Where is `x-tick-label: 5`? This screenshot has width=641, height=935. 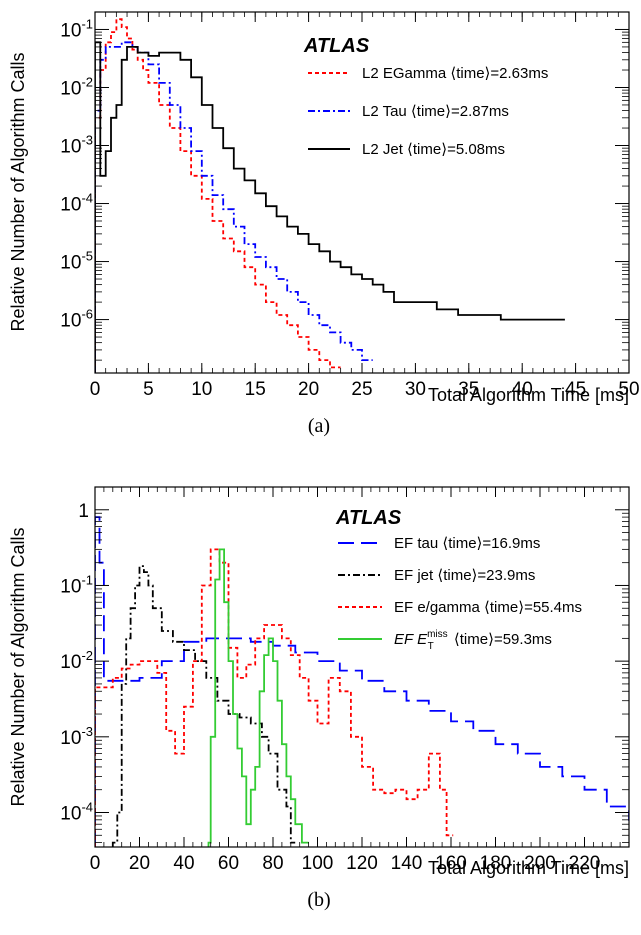 x-tick-label: 5 is located at coordinates (148, 389).